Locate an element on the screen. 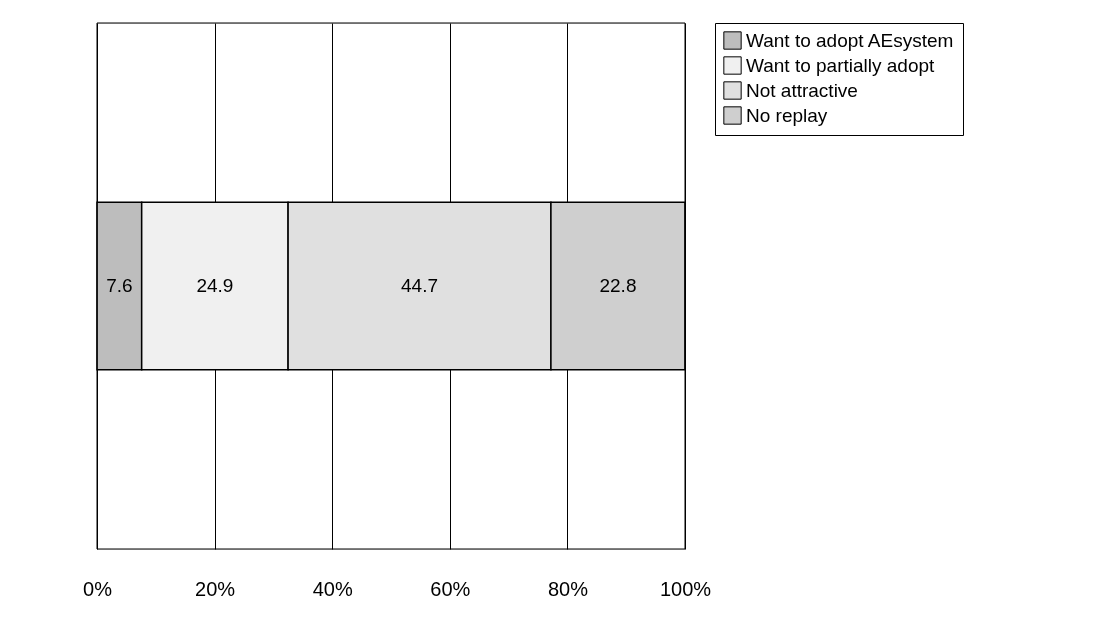  x-tick-label: 40% is located at coordinates (332, 588).